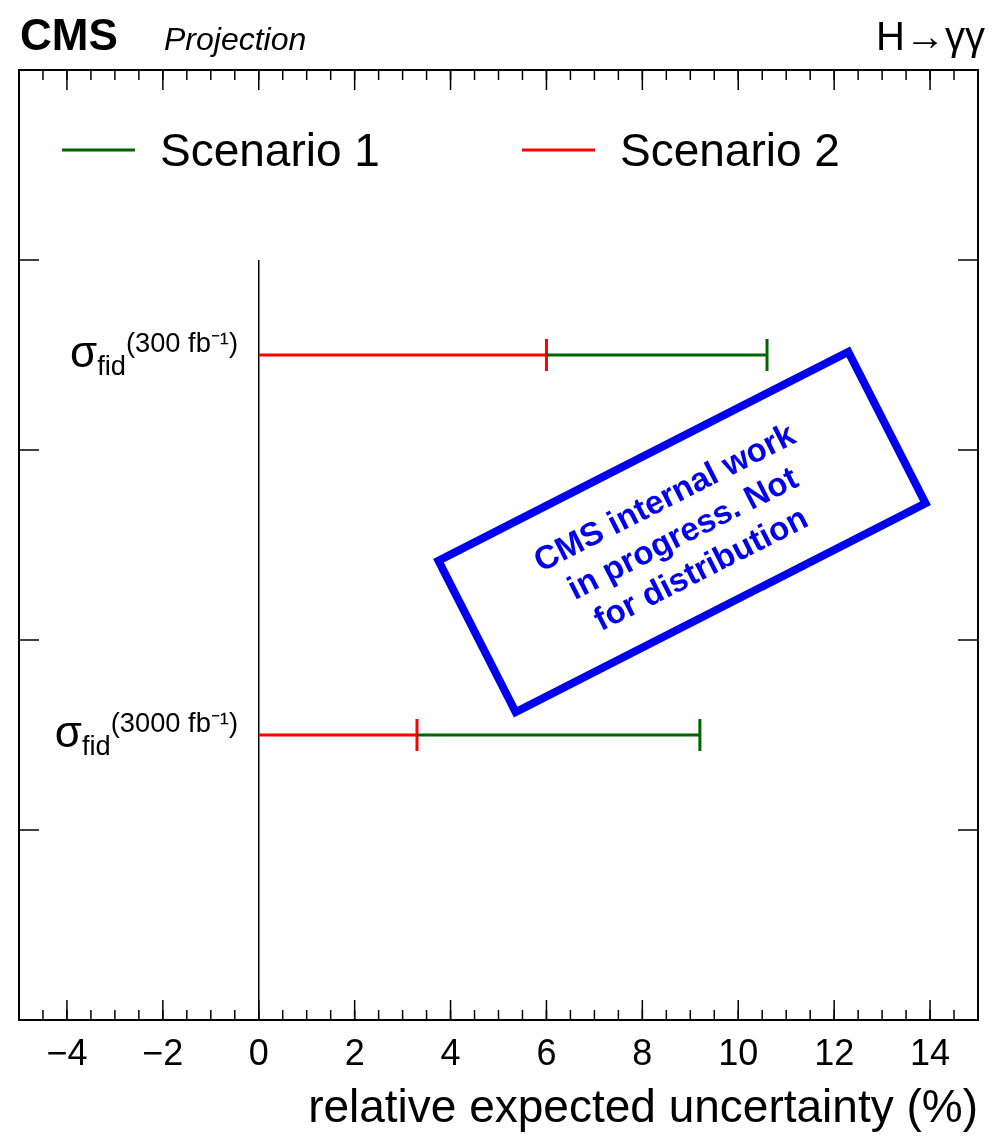 This screenshot has width=1003, height=1137. What do you see at coordinates (730, 150) in the screenshot?
I see `legend-label: Scenario 2` at bounding box center [730, 150].